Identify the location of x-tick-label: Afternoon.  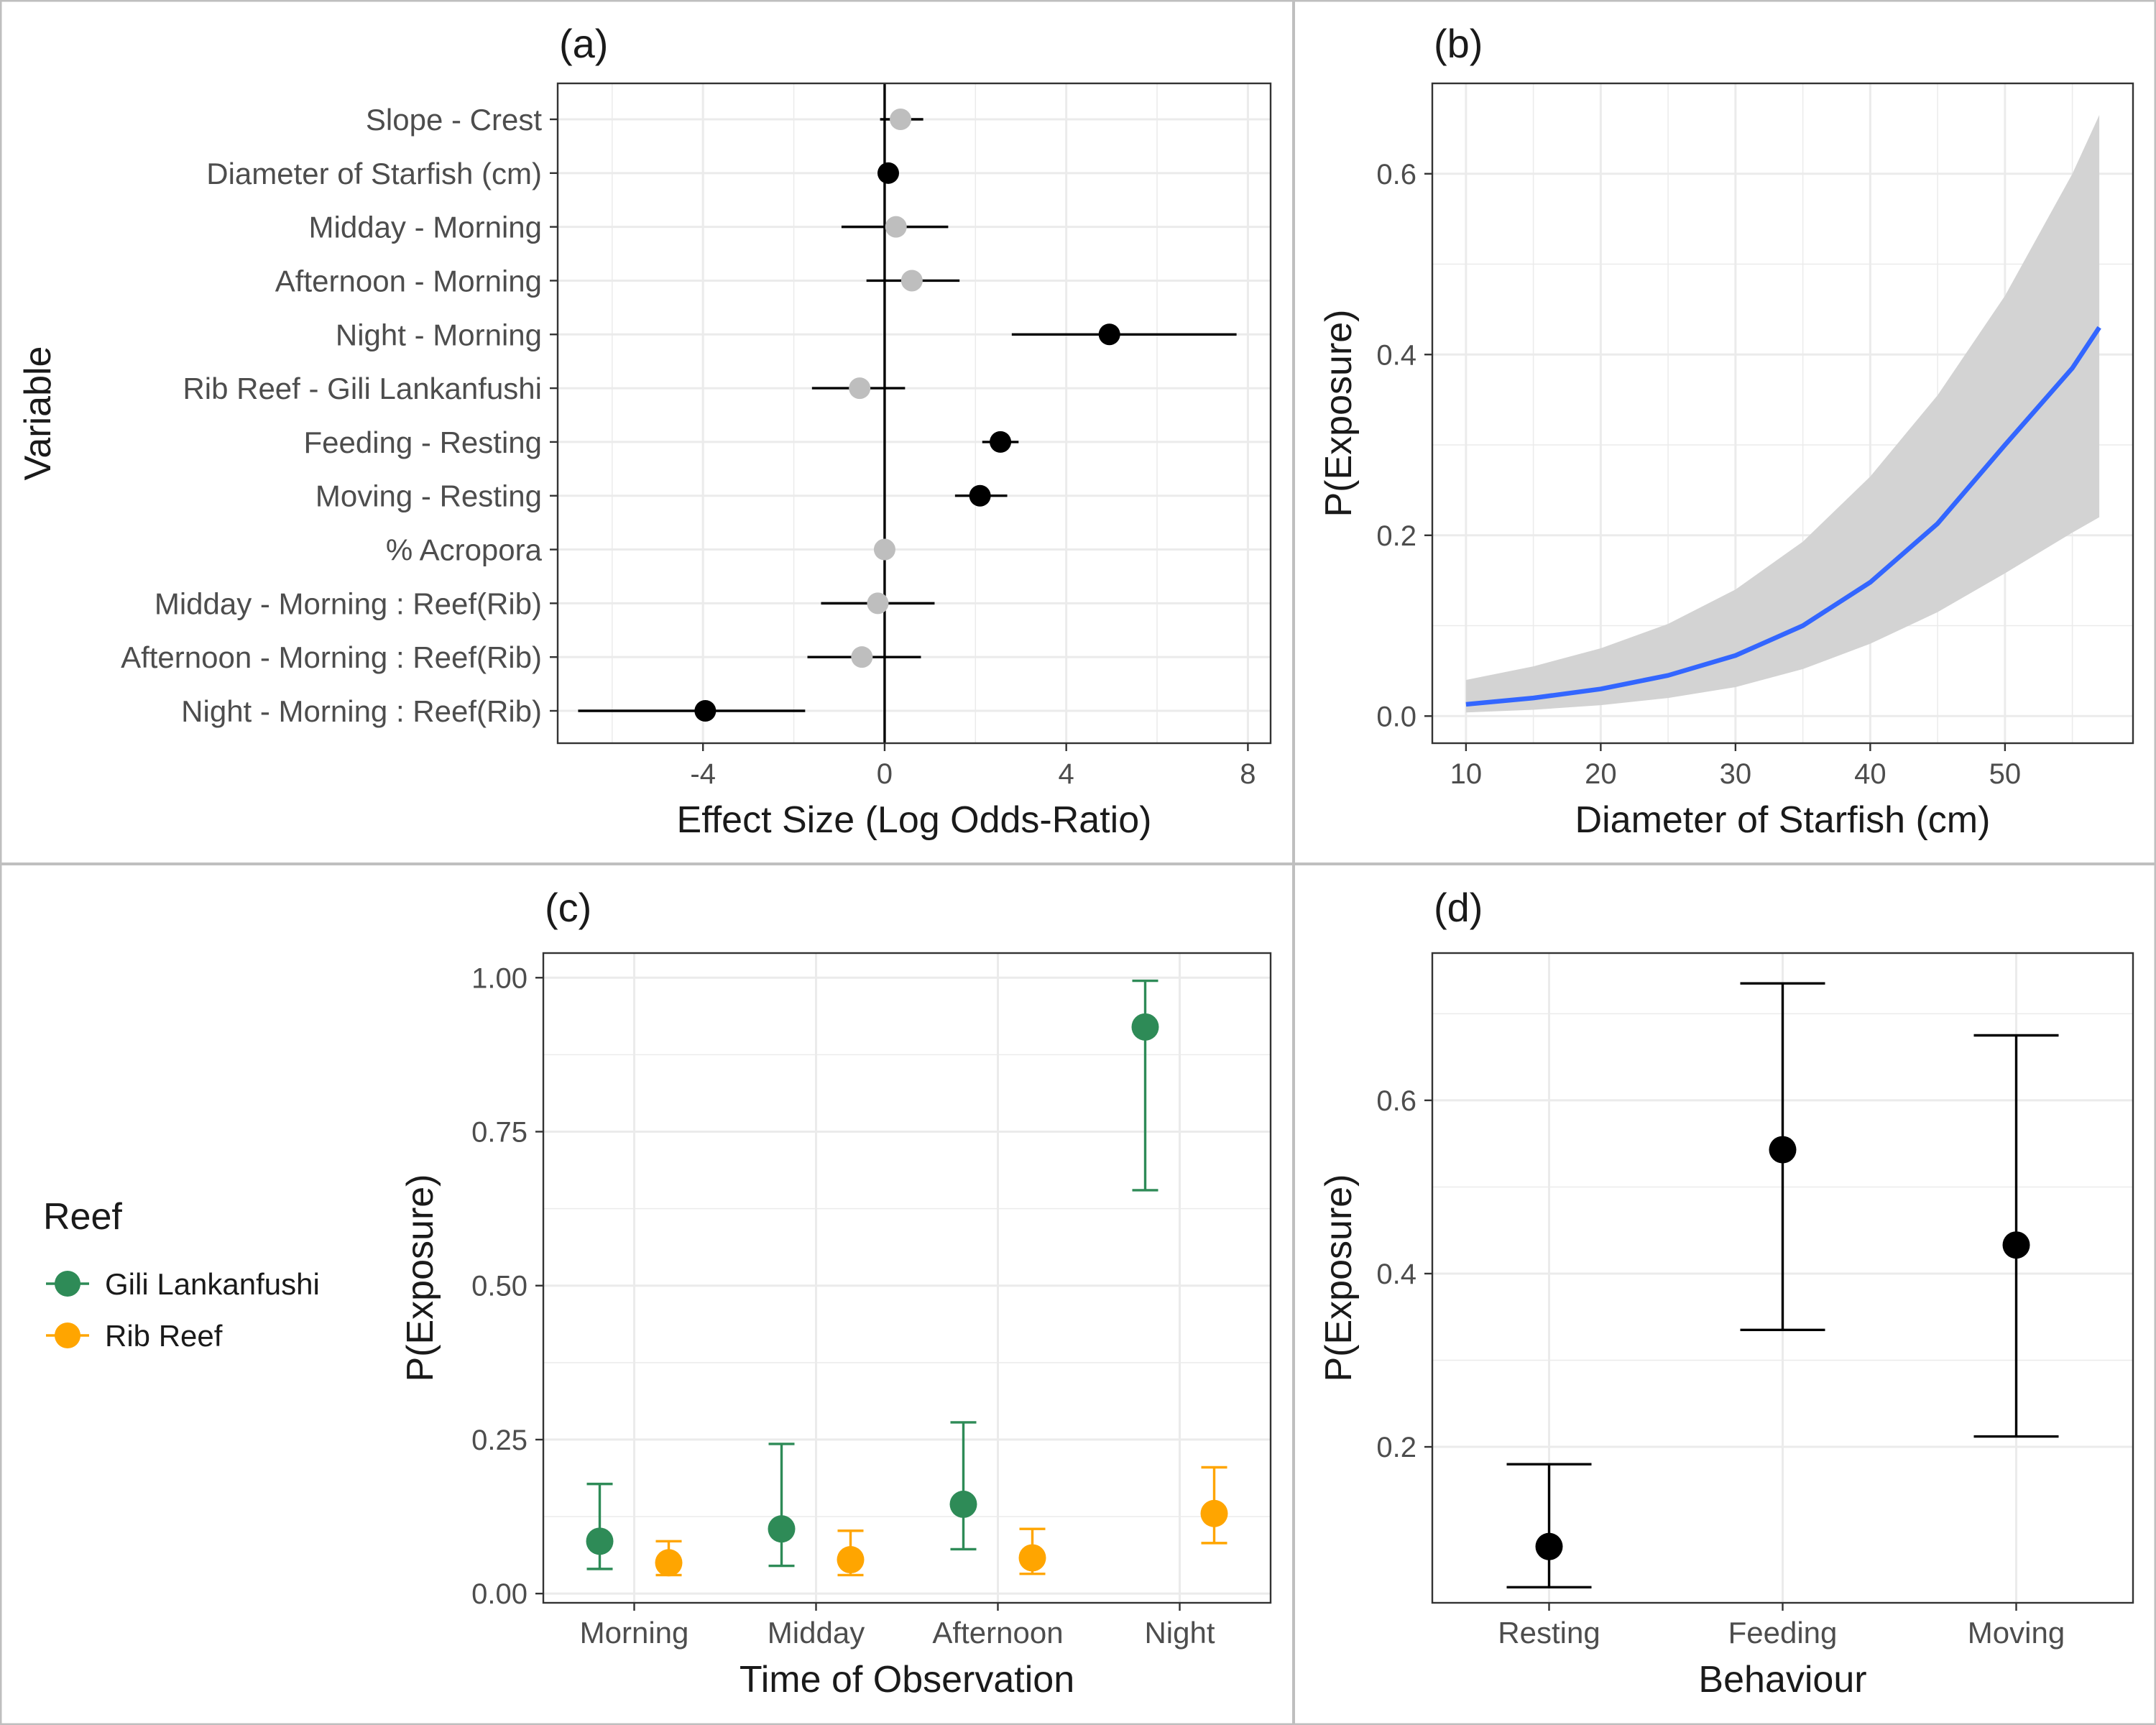
(997, 1633).